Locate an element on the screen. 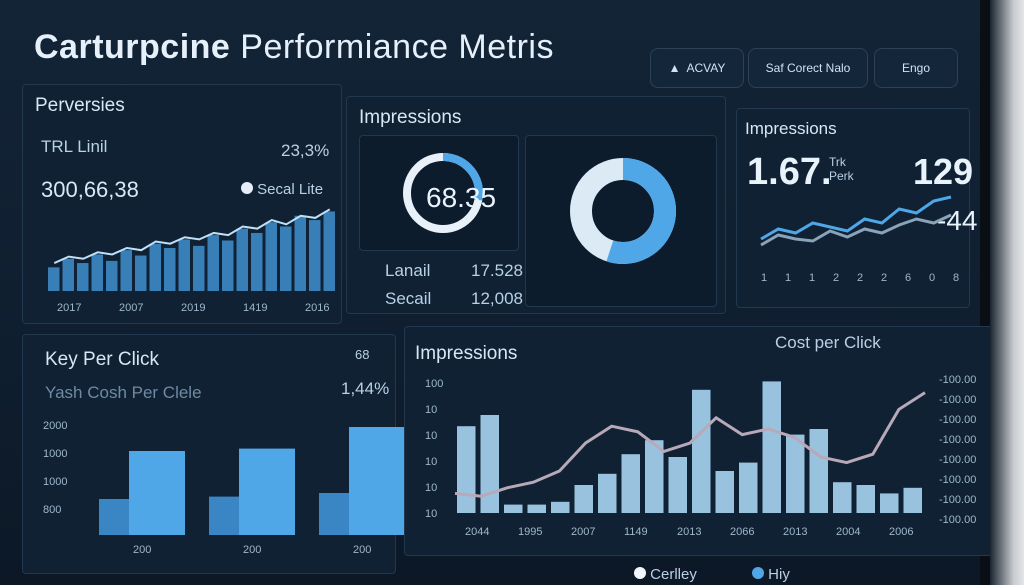  gauge-fill is located at coordinates (443, 193).